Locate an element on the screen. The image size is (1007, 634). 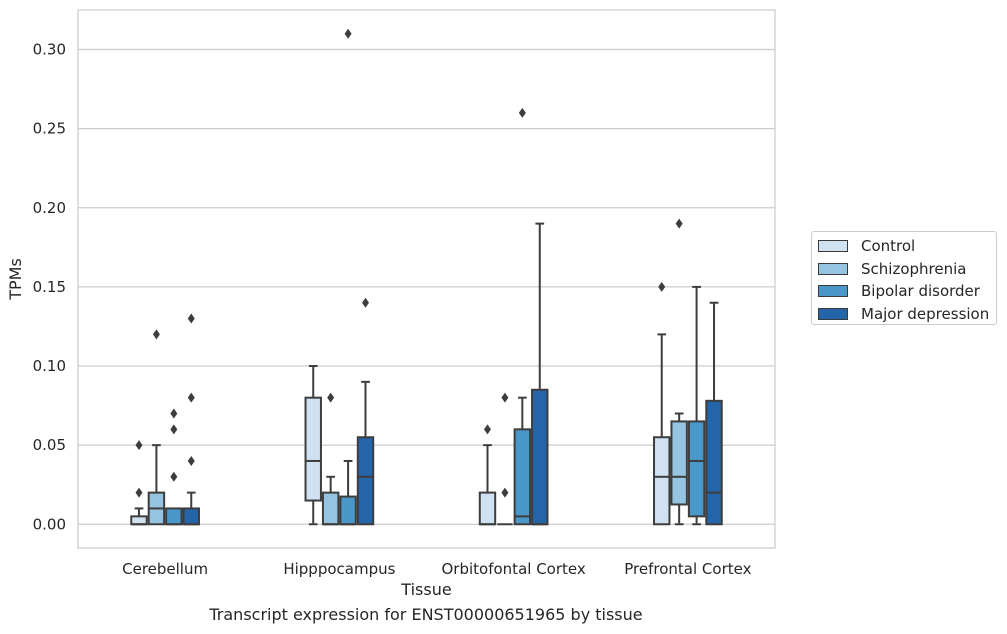
y-axis-title: TPMs is located at coordinates (15, 279).